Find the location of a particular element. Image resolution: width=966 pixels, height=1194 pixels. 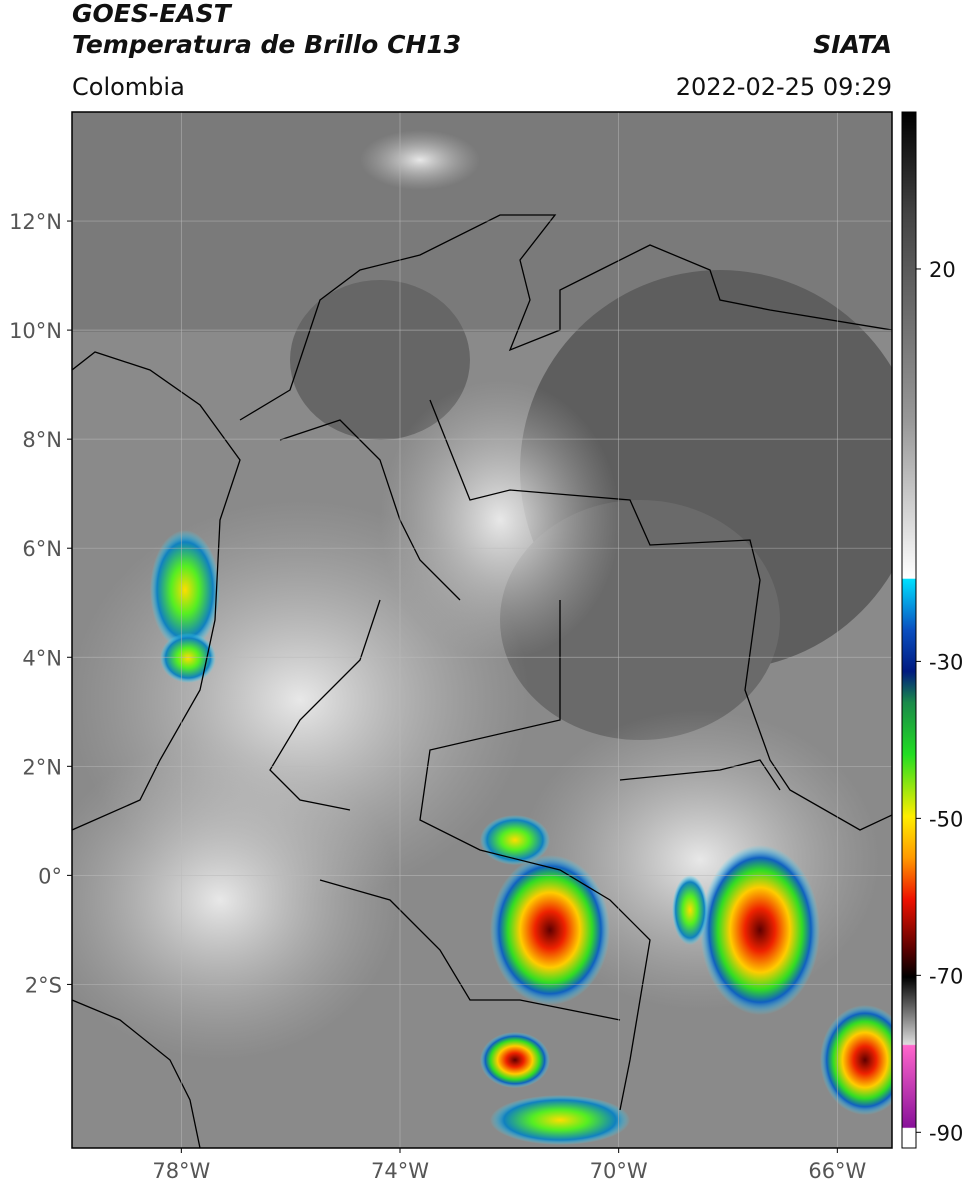

x-tick-label: 70°W is located at coordinates (619, 1171).